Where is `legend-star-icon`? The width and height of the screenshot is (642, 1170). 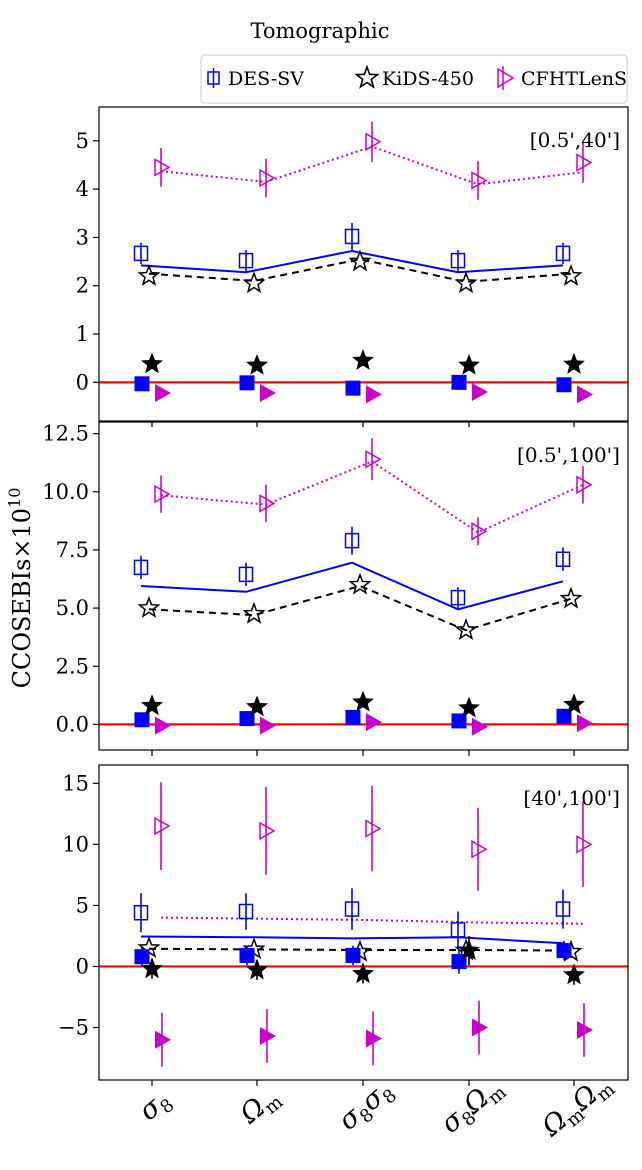
legend-star-icon is located at coordinates (367, 76).